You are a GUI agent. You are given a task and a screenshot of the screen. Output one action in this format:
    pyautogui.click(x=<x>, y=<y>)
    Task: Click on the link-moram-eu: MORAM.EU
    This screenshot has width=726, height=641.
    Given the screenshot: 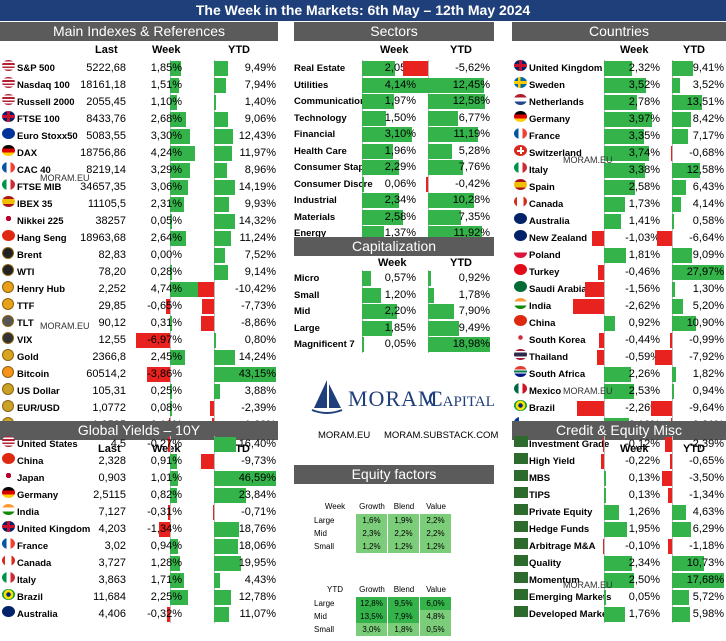 What is the action you would take?
    pyautogui.click(x=344, y=435)
    